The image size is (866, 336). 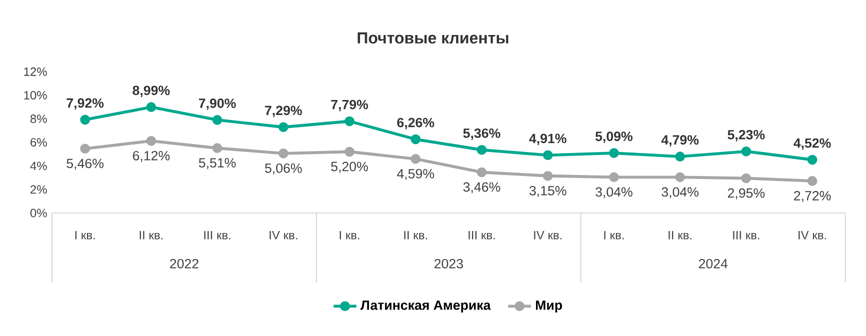 I want to click on text: 2024, so click(x=713, y=263).